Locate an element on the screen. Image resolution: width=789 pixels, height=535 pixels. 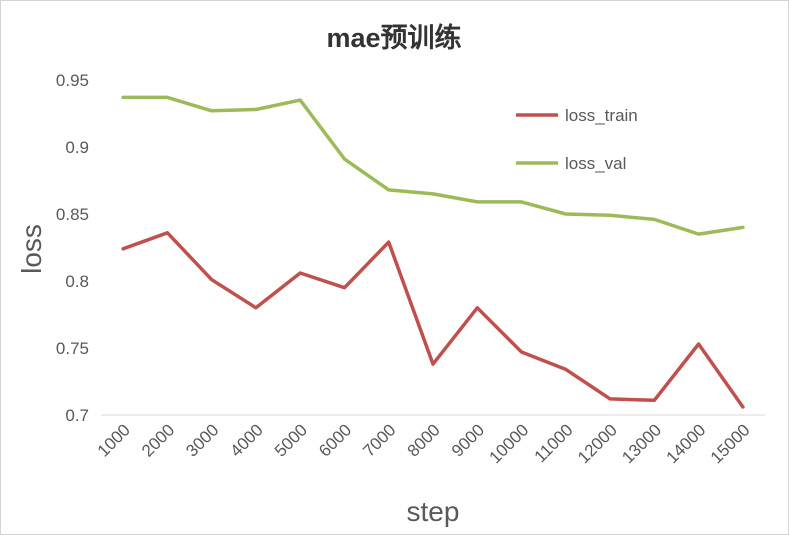
y-tick-label: 0.9 is located at coordinates (77, 147).